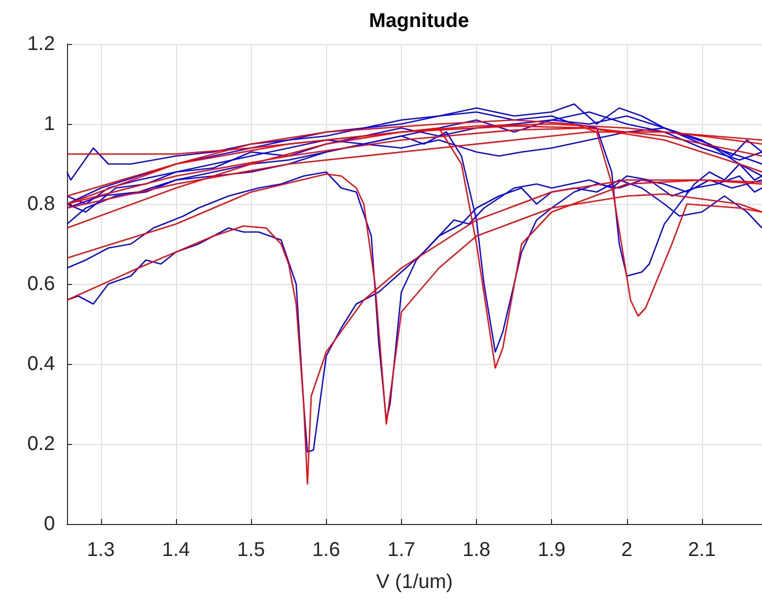 The height and width of the screenshot is (606, 762). Describe the element at coordinates (251, 550) in the screenshot. I see `x-tick-label: 1.5` at that location.